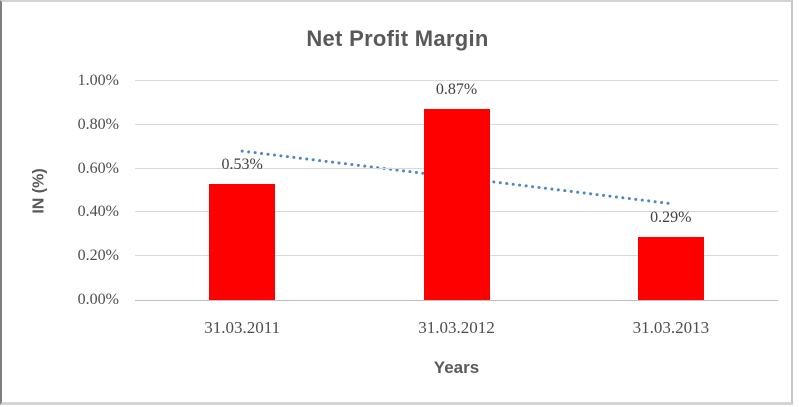  Describe the element at coordinates (98, 256) in the screenshot. I see `y-tick-label: 0.20%` at that location.